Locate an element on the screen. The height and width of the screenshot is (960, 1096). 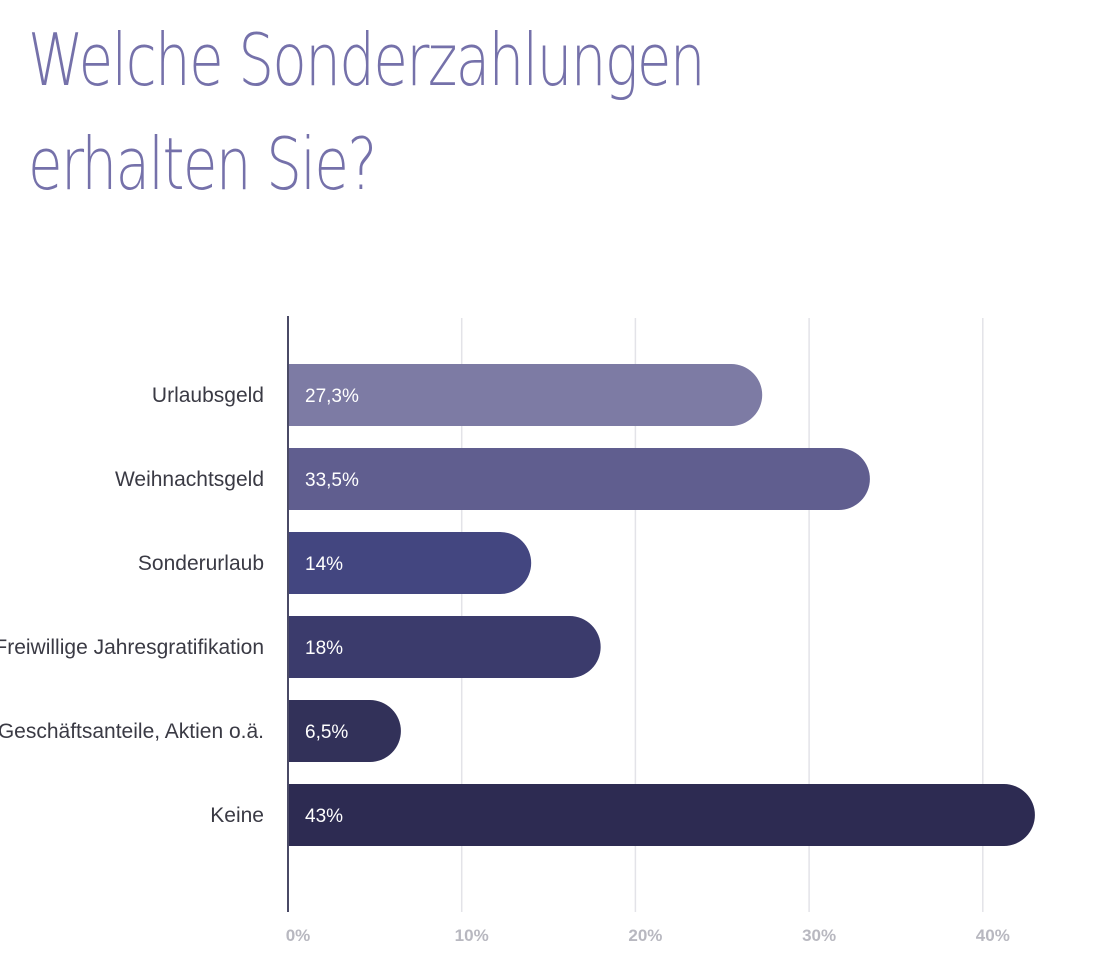
x-tick-label-3: 30% is located at coordinates (819, 935).